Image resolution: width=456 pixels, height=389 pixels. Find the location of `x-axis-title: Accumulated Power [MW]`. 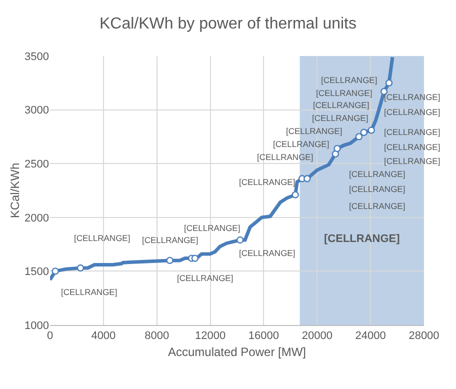

x-axis-title: Accumulated Power [MW] is located at coordinates (237, 352).